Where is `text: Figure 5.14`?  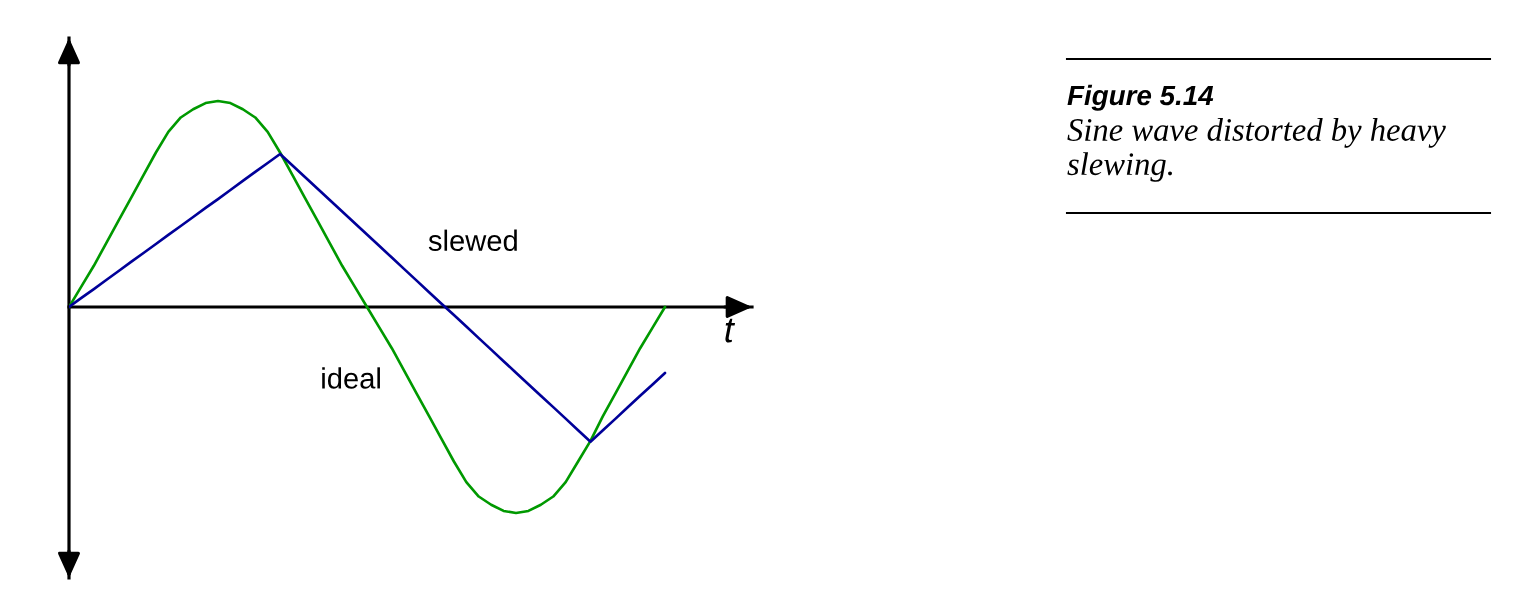 text: Figure 5.14 is located at coordinates (1140, 97).